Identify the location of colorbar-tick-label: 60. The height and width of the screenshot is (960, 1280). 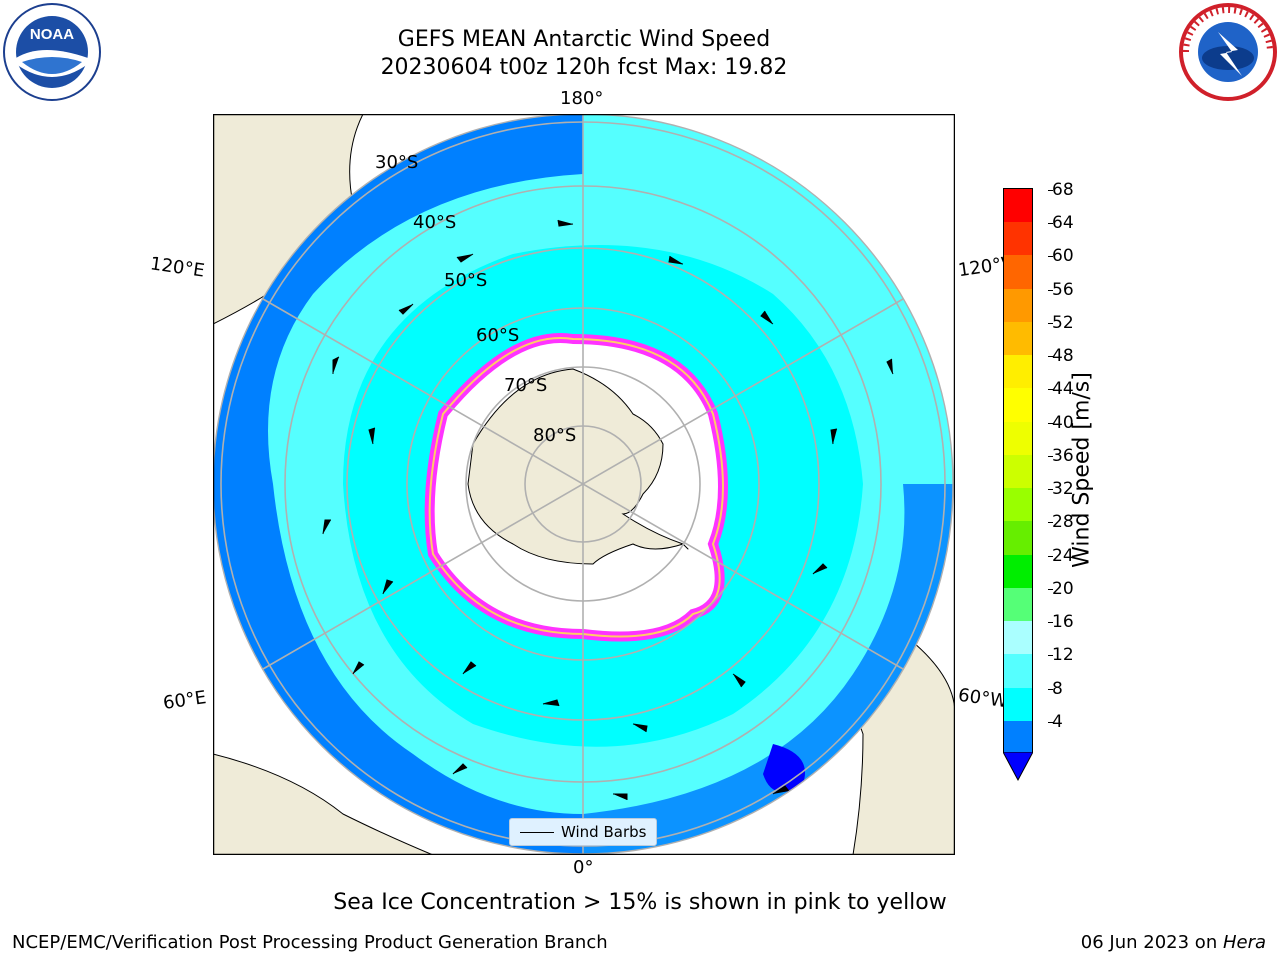
(1061, 256).